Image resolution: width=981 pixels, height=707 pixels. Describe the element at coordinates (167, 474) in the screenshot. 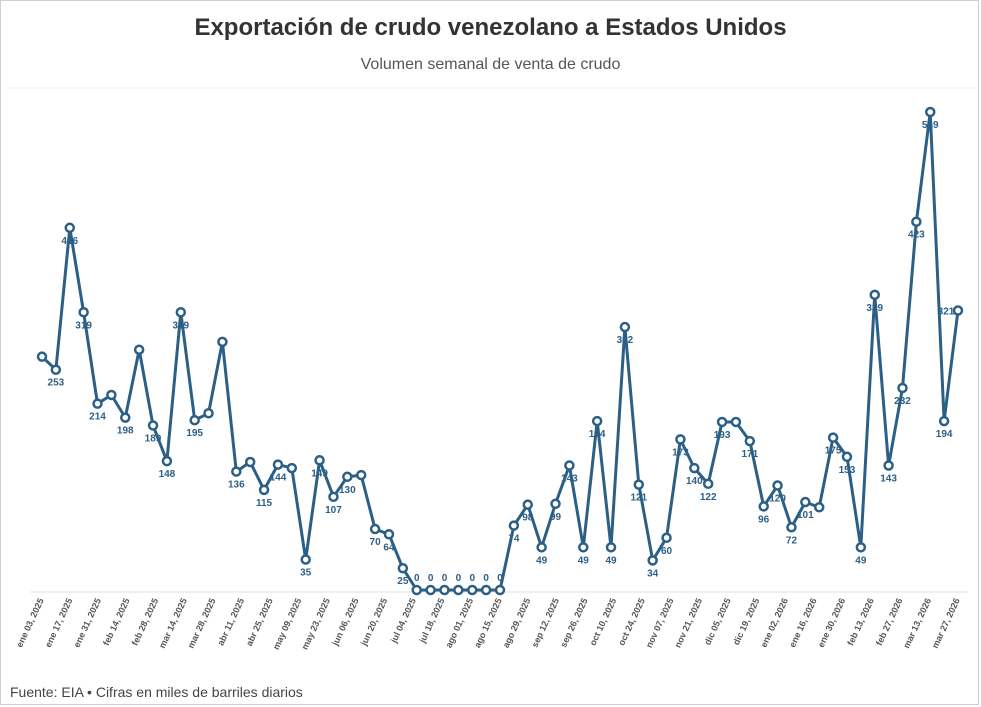

I see `data-label: 148` at that location.